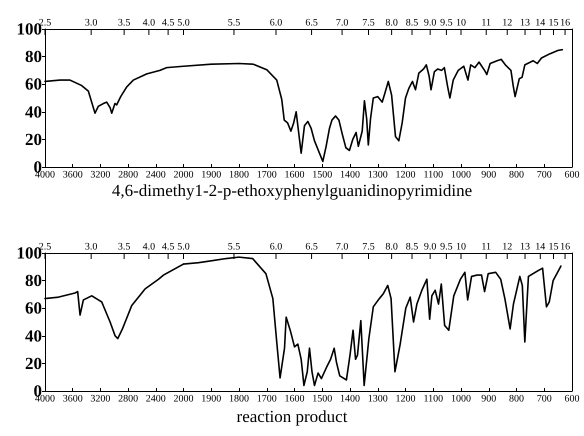 This screenshot has height=436, width=584. Describe the element at coordinates (292, 190) in the screenshot. I see `text: 4,6-dimethy1-2-p-ethoxyphenylguanidinopyrimidine` at that location.